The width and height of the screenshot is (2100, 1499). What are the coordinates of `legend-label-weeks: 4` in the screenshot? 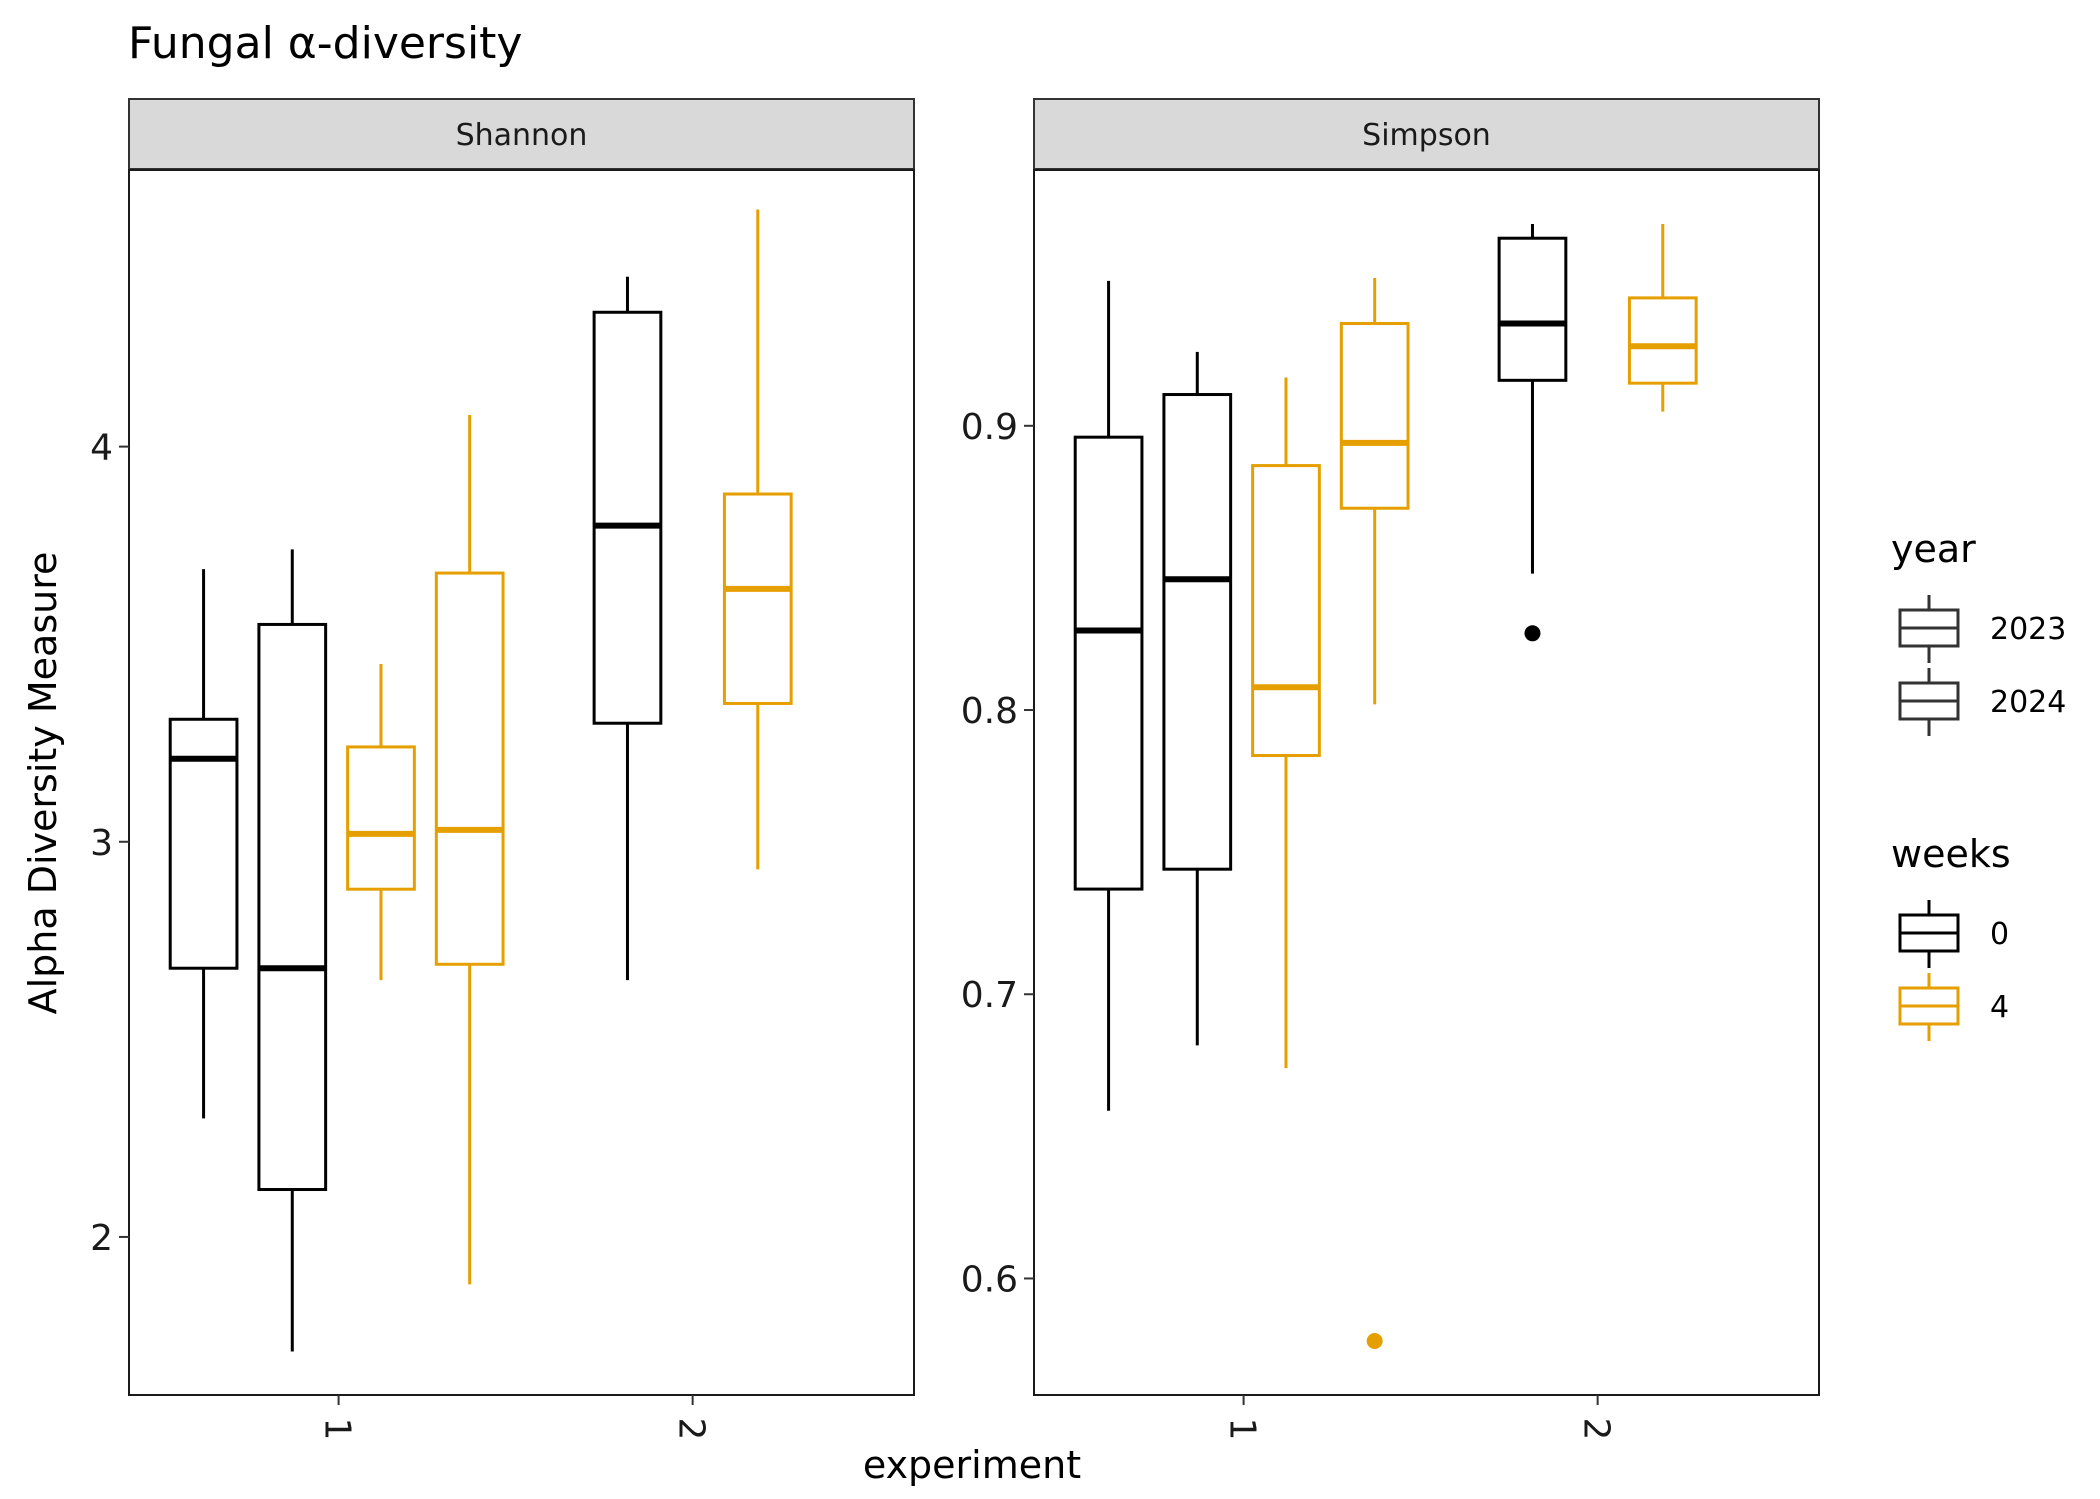 It's located at (1999, 1007).